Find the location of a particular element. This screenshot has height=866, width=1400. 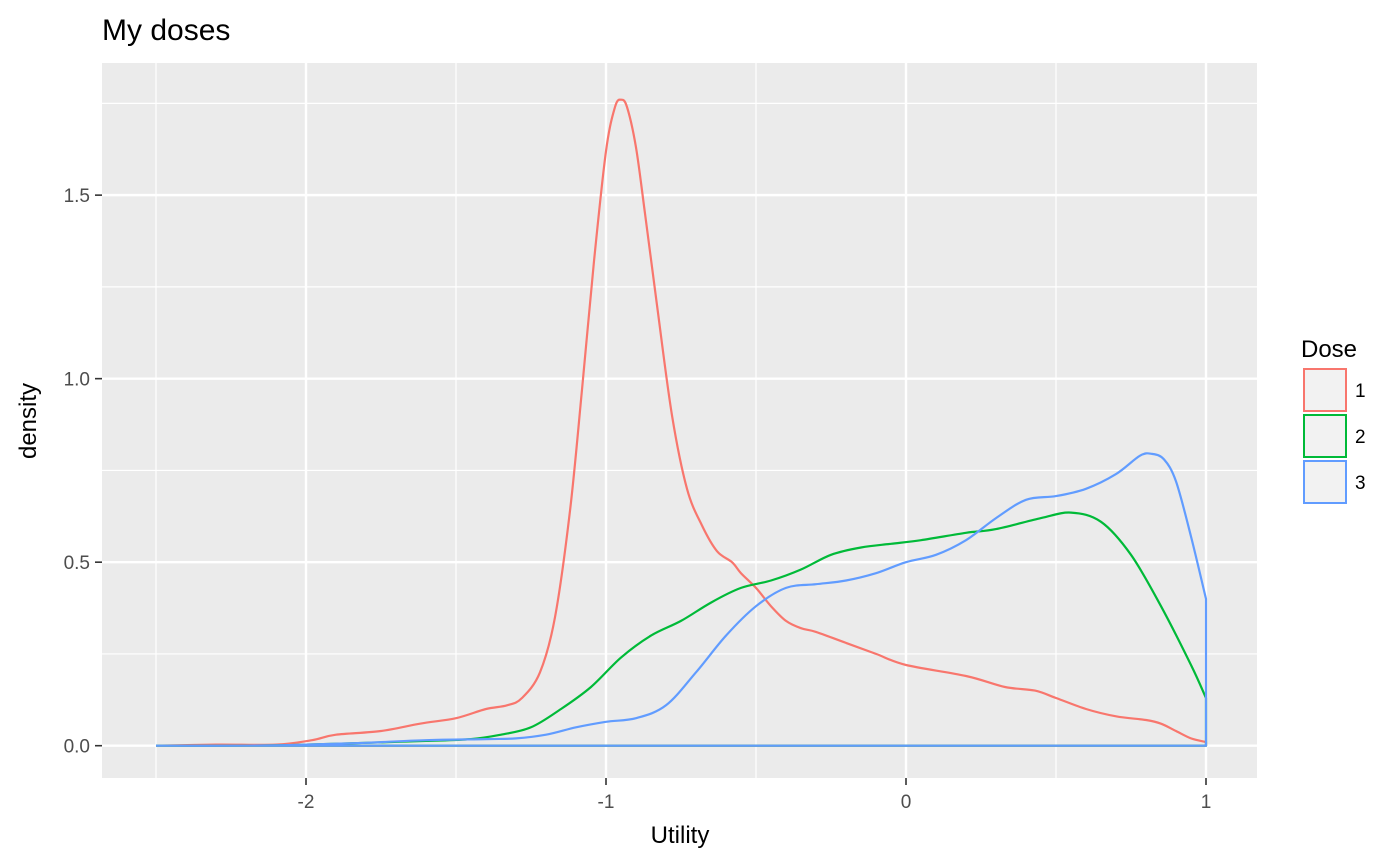

legend: Dose 1 2 3 is located at coordinates (1333, 420).